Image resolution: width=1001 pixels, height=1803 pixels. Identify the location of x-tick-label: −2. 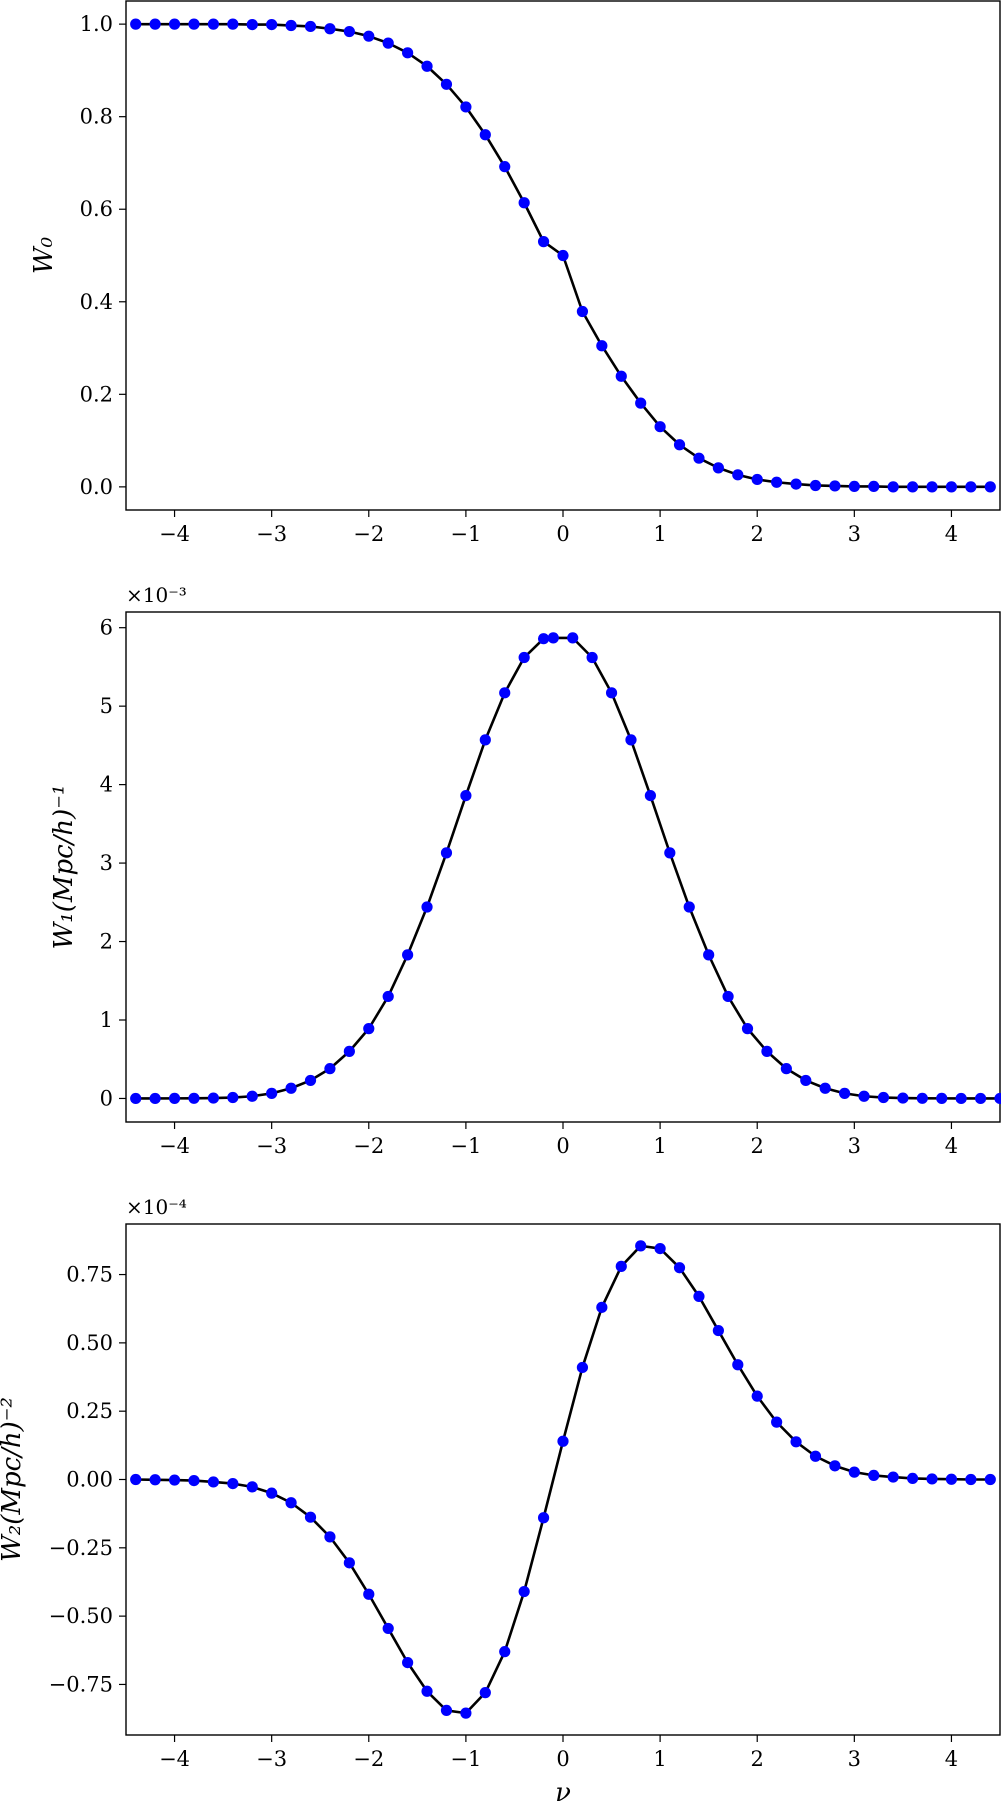
(368, 534).